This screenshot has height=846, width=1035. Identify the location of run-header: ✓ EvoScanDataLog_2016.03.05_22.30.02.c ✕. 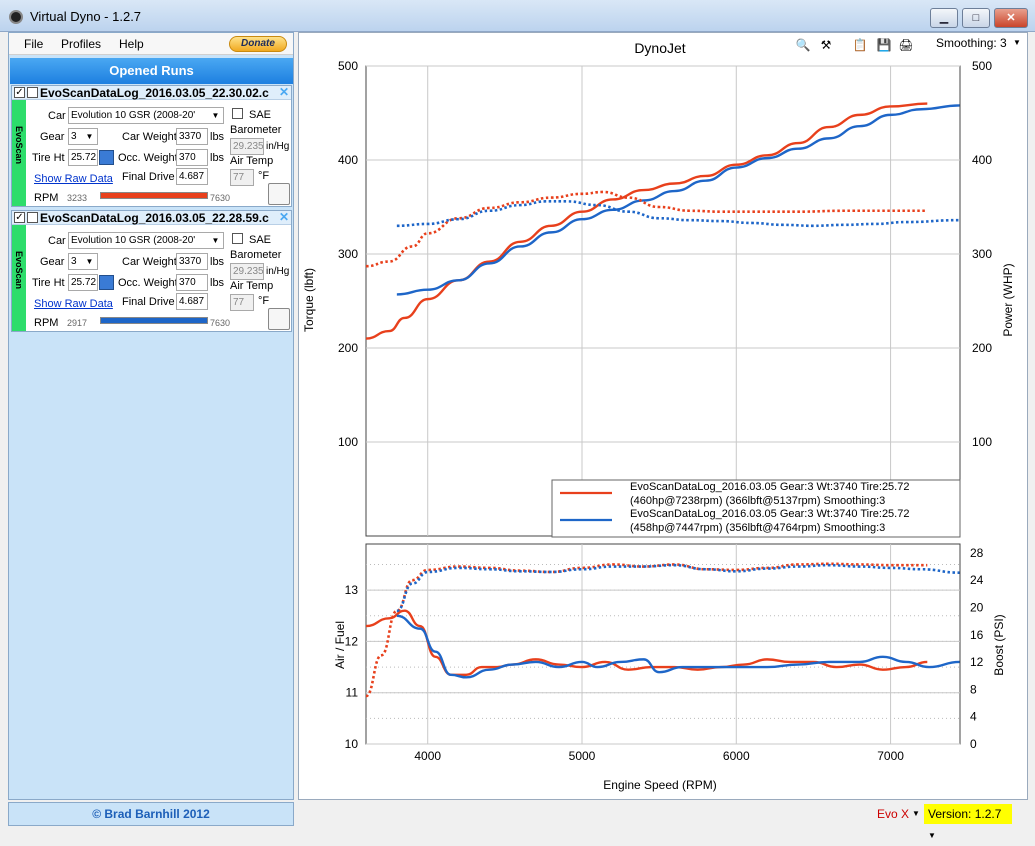
(151, 93).